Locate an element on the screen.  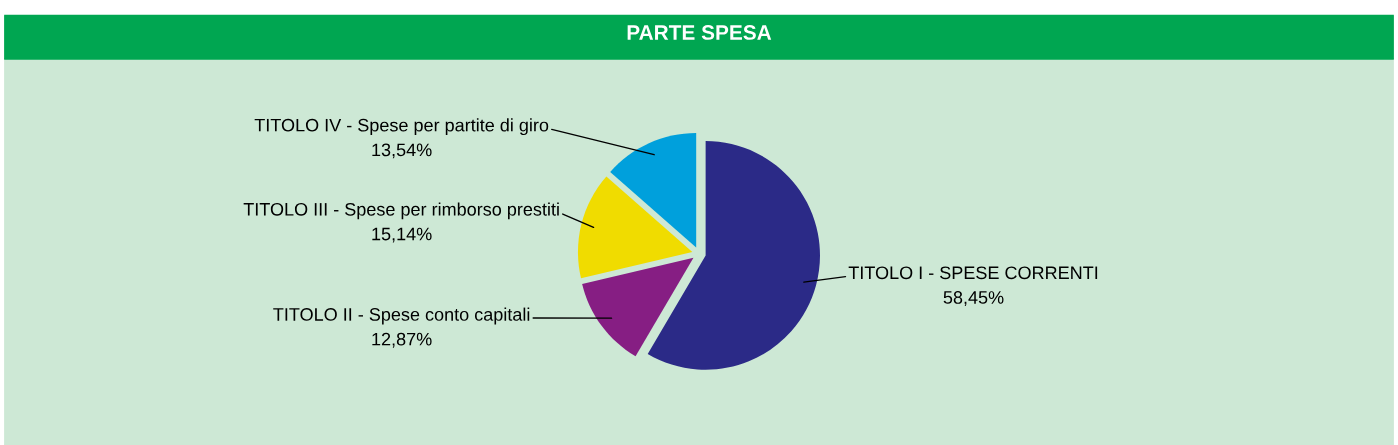
slice-label: TITOLO II - Spese conto capitali is located at coordinates (401, 316).